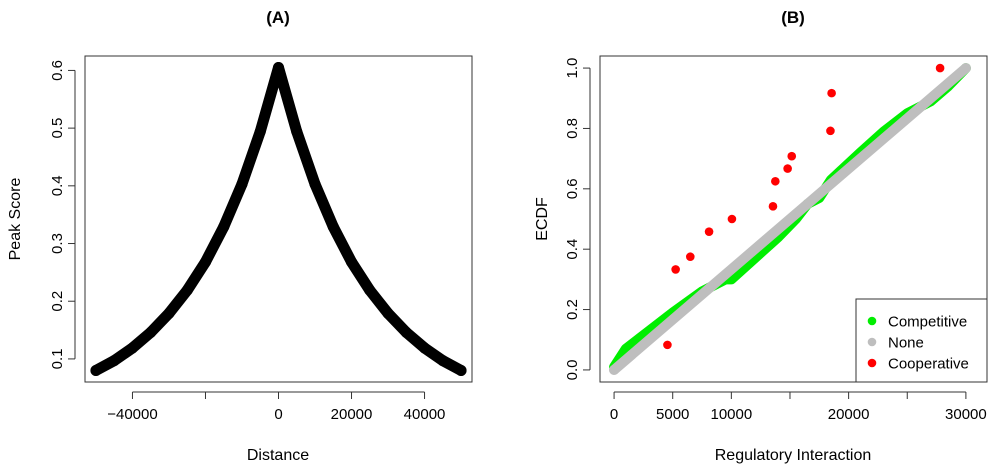 This screenshot has width=1000, height=468. I want to click on panel-a-x-tick-label: 0, so click(278, 414).